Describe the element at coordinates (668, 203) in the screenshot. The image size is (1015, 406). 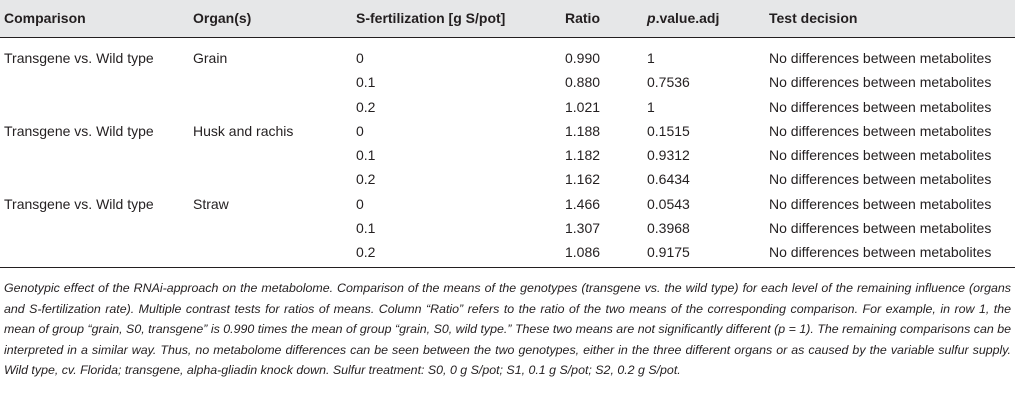
I see `cell-p: 0.0543` at that location.